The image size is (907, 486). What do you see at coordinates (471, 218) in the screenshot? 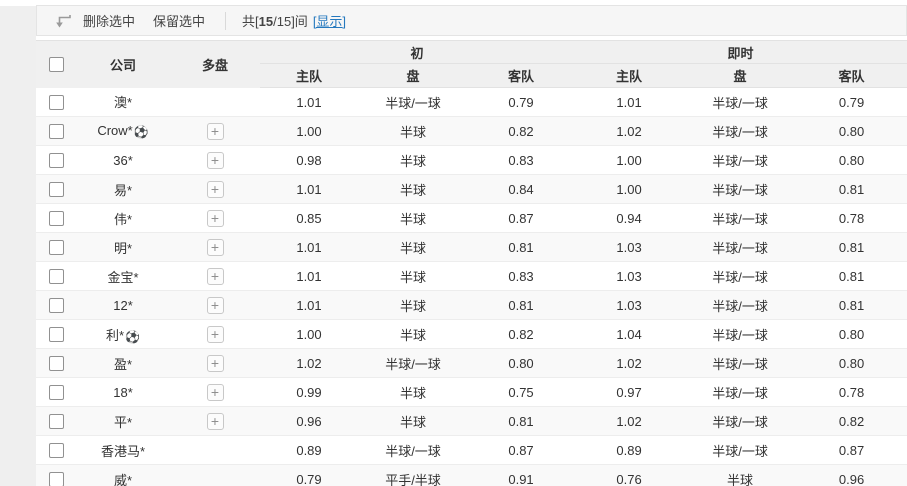
I see `table-row: 伟* +0.85 半球 0.87 0.94 半球/一球 0.78` at bounding box center [471, 218].